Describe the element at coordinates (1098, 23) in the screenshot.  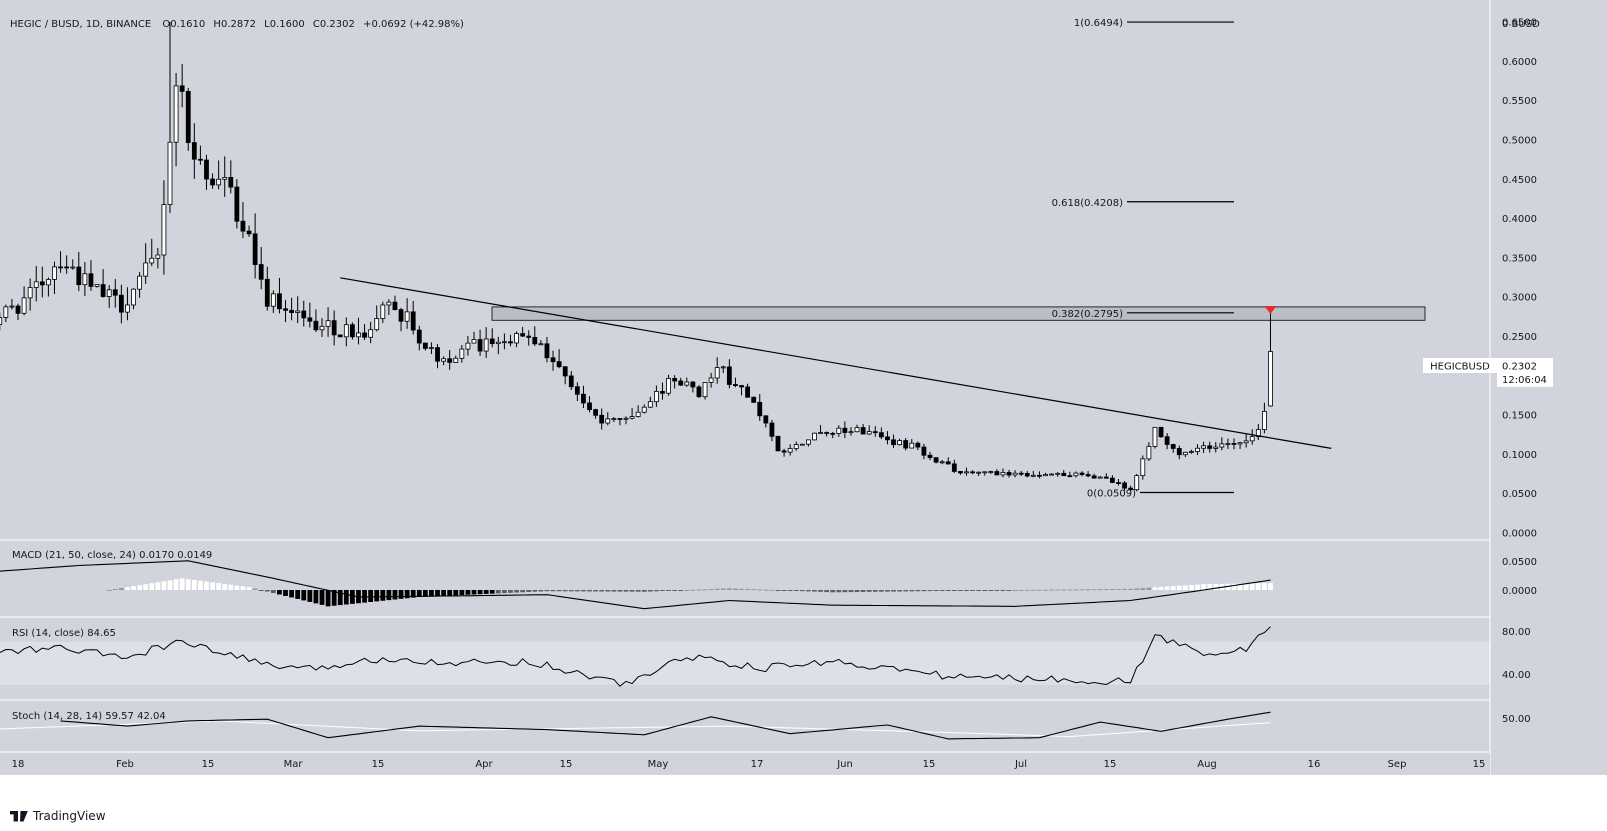
I see `fib-label: 1(0.6494)` at that location.